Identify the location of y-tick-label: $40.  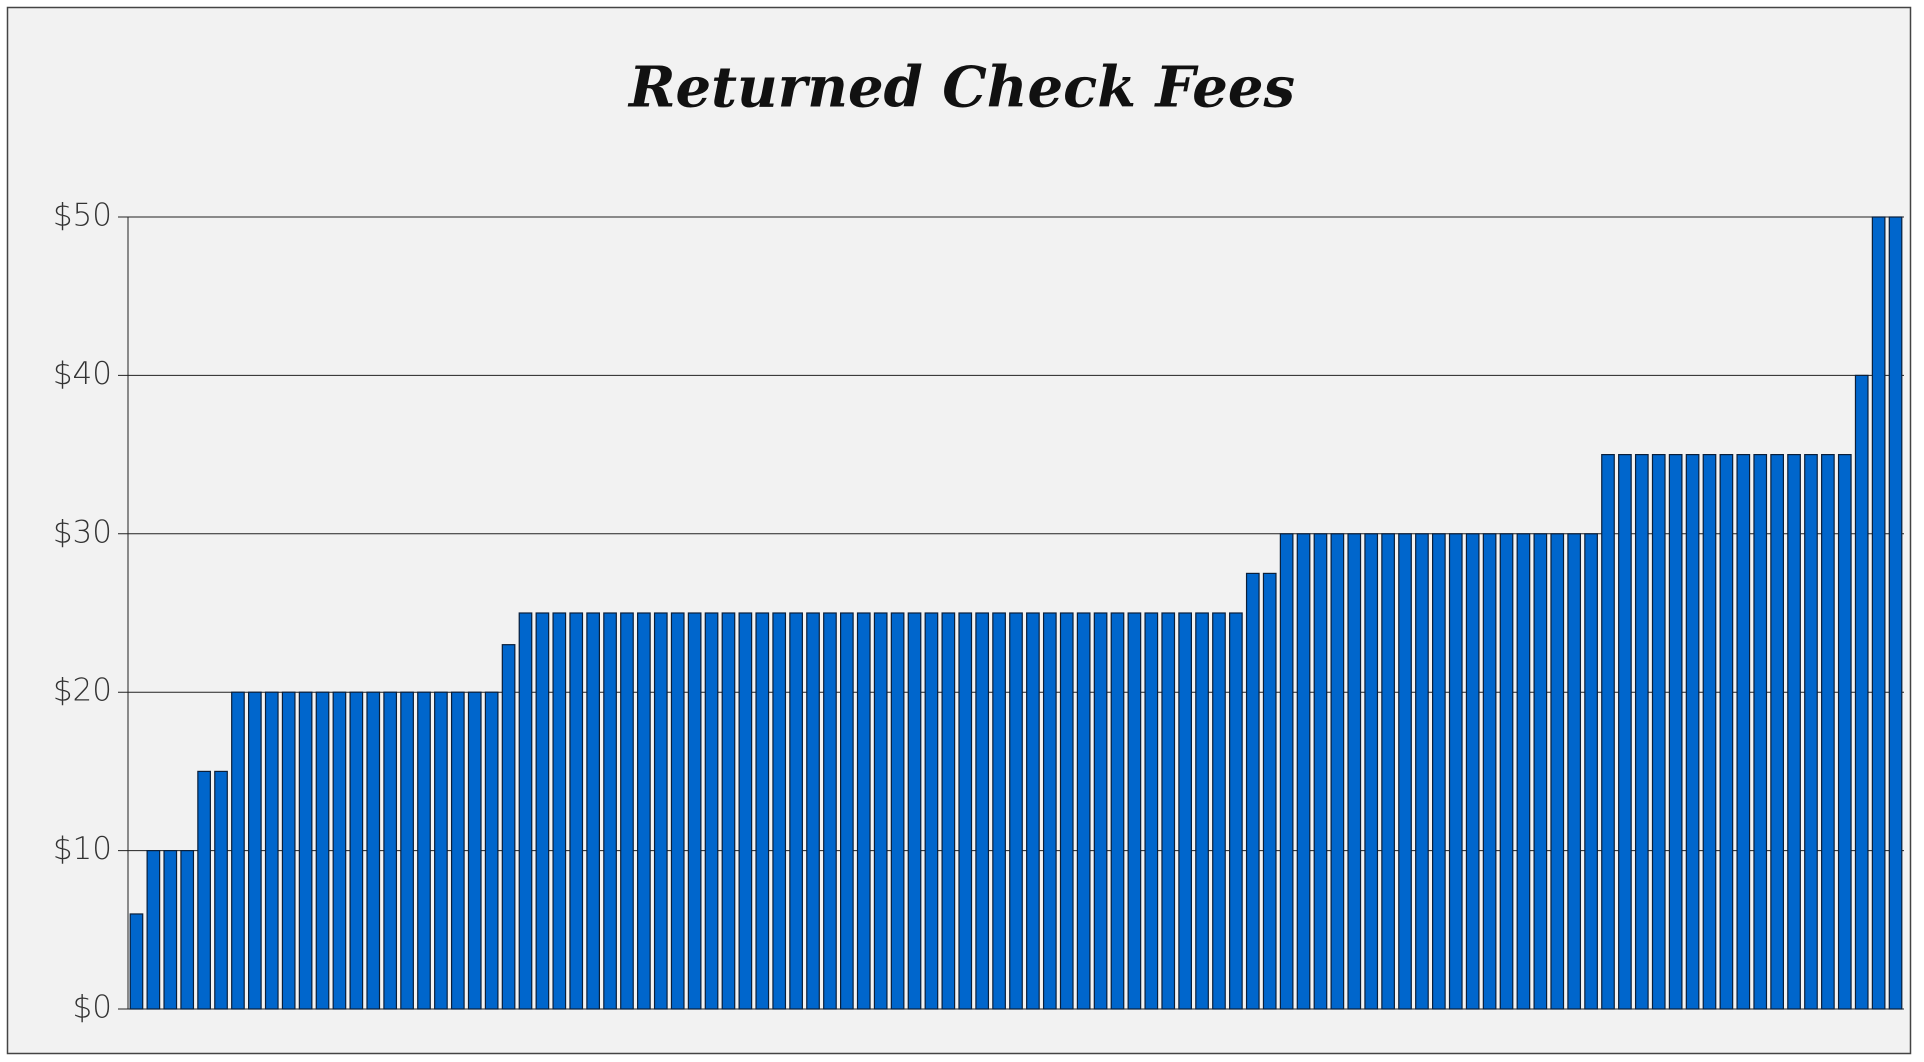
(82, 374).